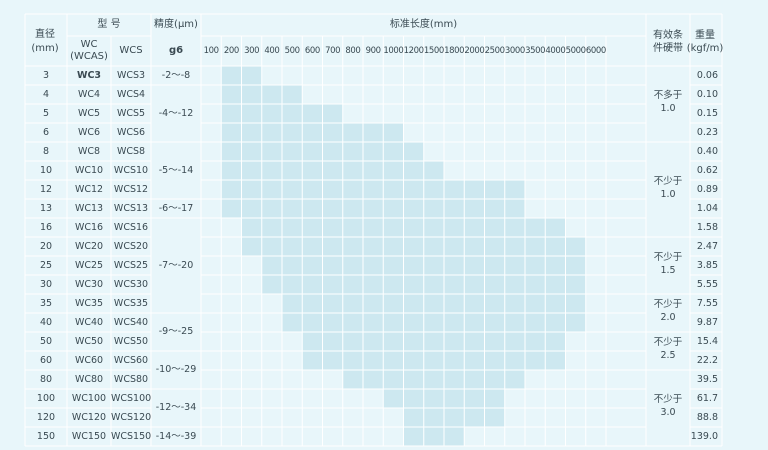 This screenshot has height=450, width=768. I want to click on length-header-6000: 6000, so click(595, 51).